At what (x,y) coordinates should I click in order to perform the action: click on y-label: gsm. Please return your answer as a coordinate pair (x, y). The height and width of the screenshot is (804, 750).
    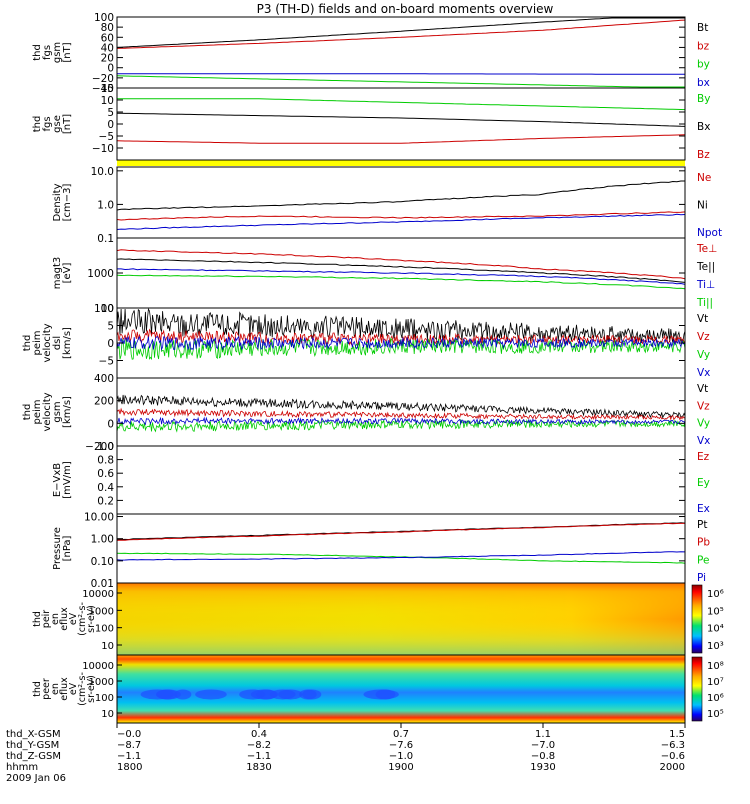
    Looking at the image, I should click on (57, 52).